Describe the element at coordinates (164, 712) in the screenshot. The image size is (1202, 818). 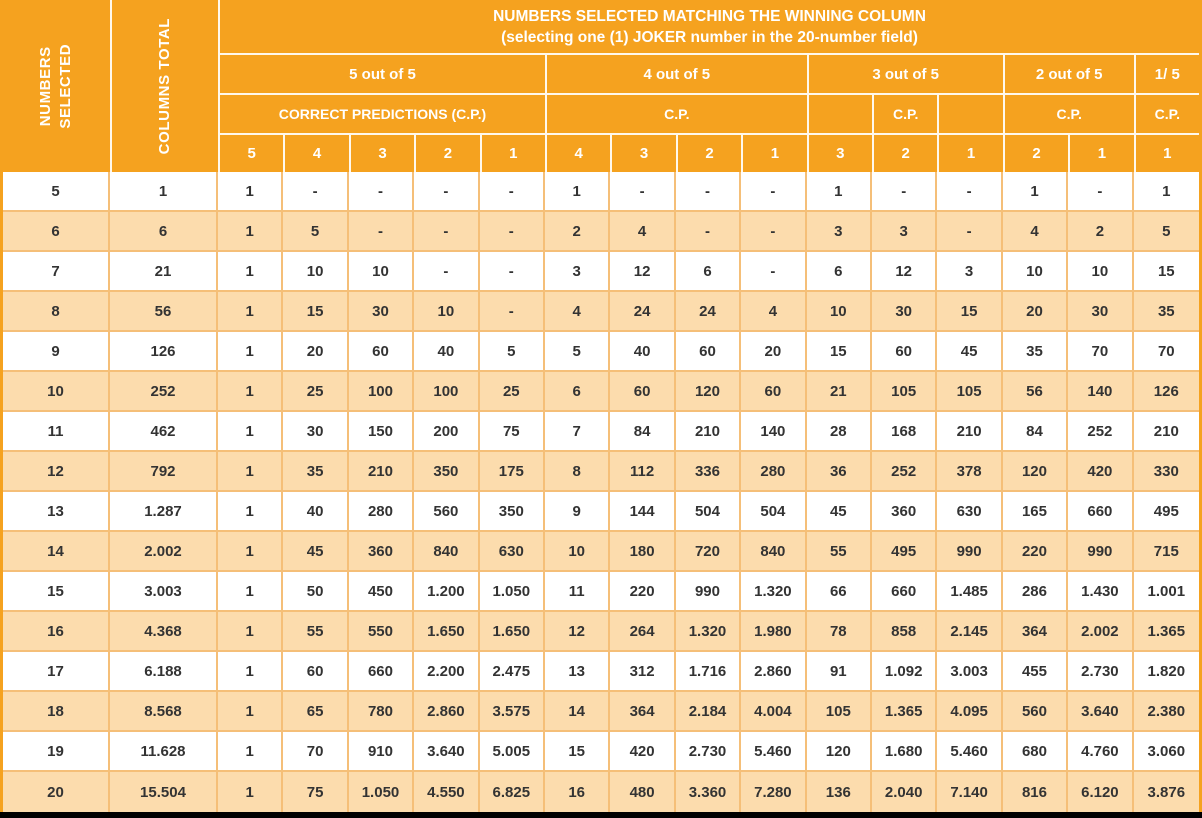
I see `columns-total-cell: 8.568` at that location.